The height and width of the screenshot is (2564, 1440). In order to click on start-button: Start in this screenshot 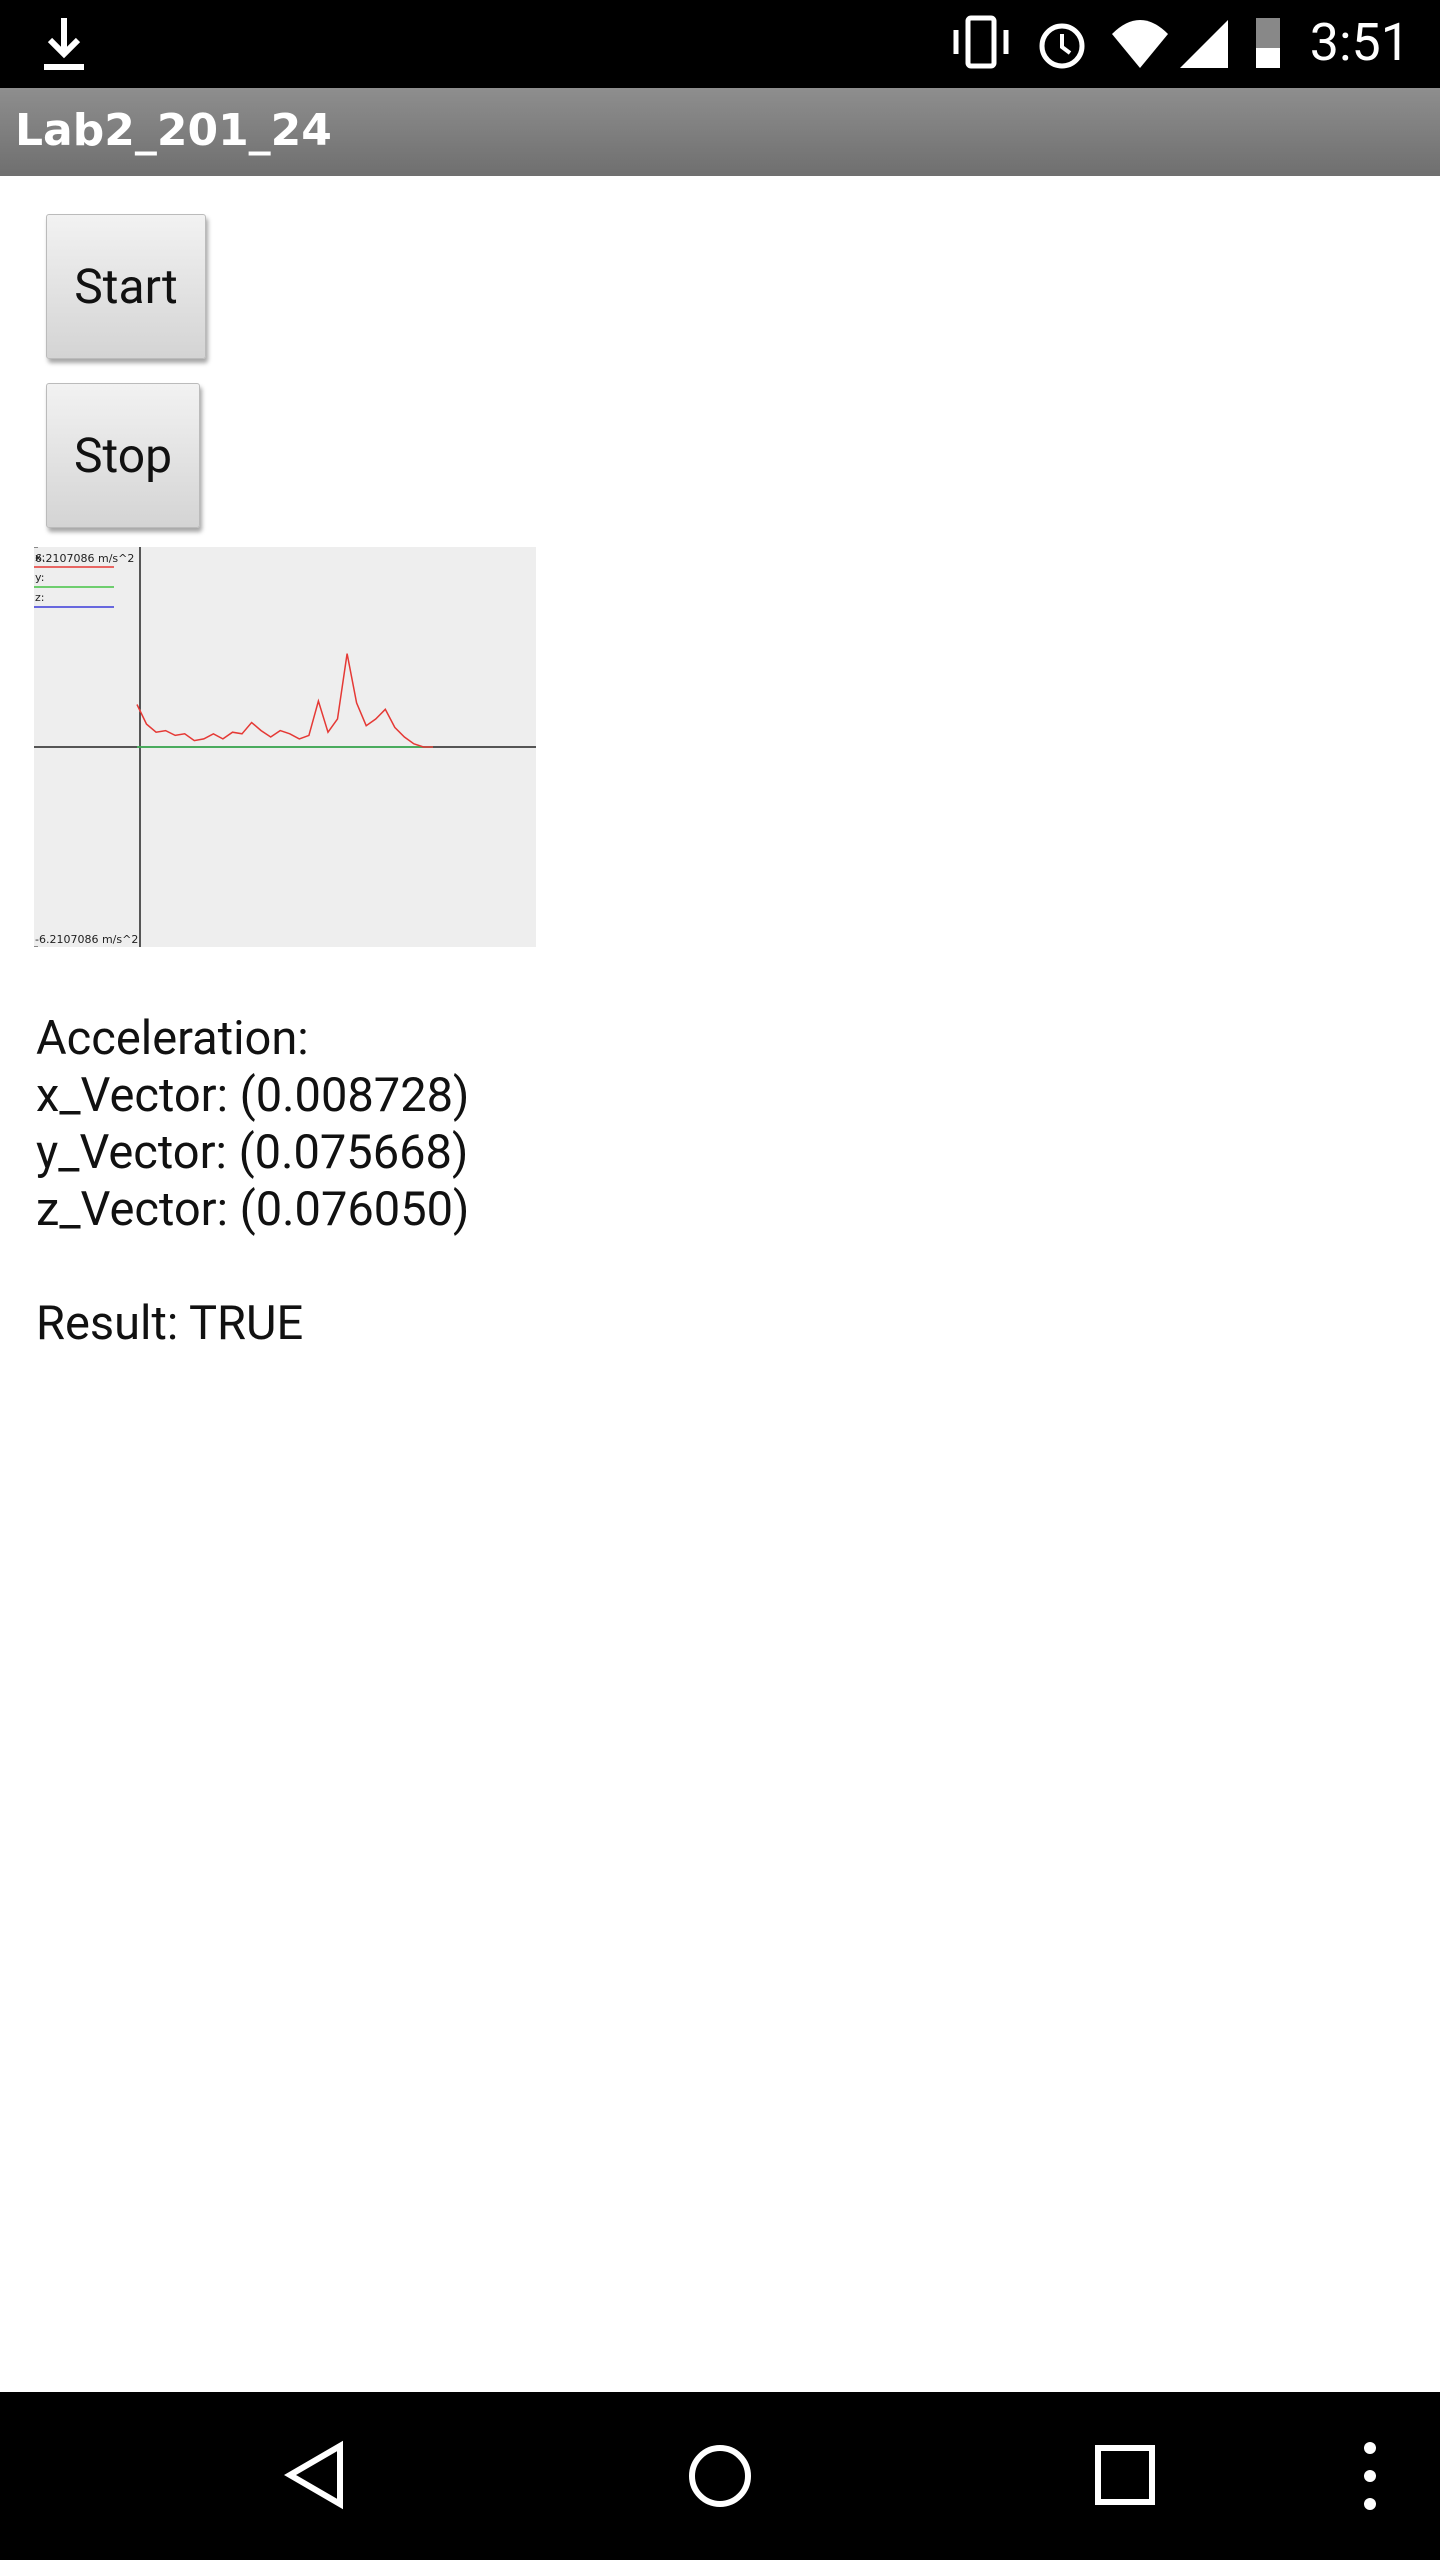, I will do `click(126, 286)`.